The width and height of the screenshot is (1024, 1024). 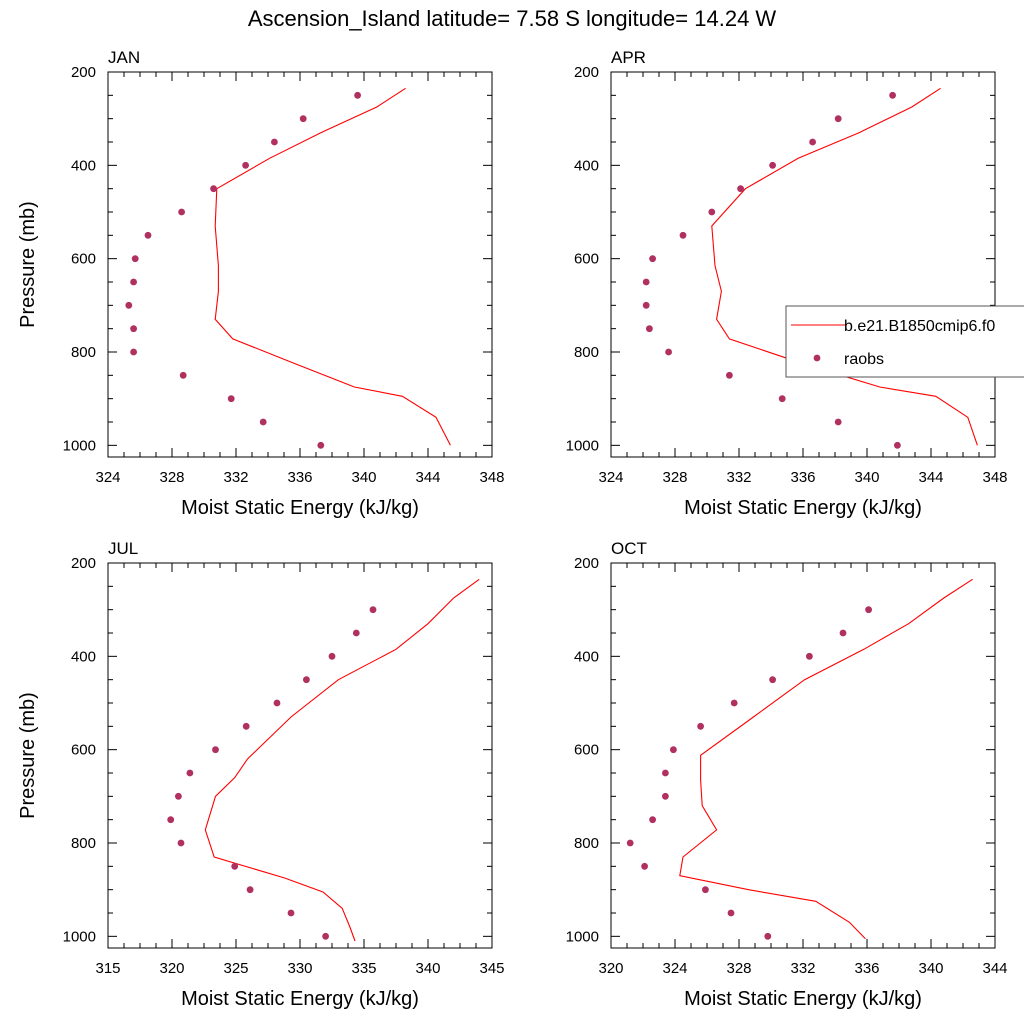 I want to click on legend: b.e21.B1850cmip6.f0 raobs, so click(x=904, y=341).